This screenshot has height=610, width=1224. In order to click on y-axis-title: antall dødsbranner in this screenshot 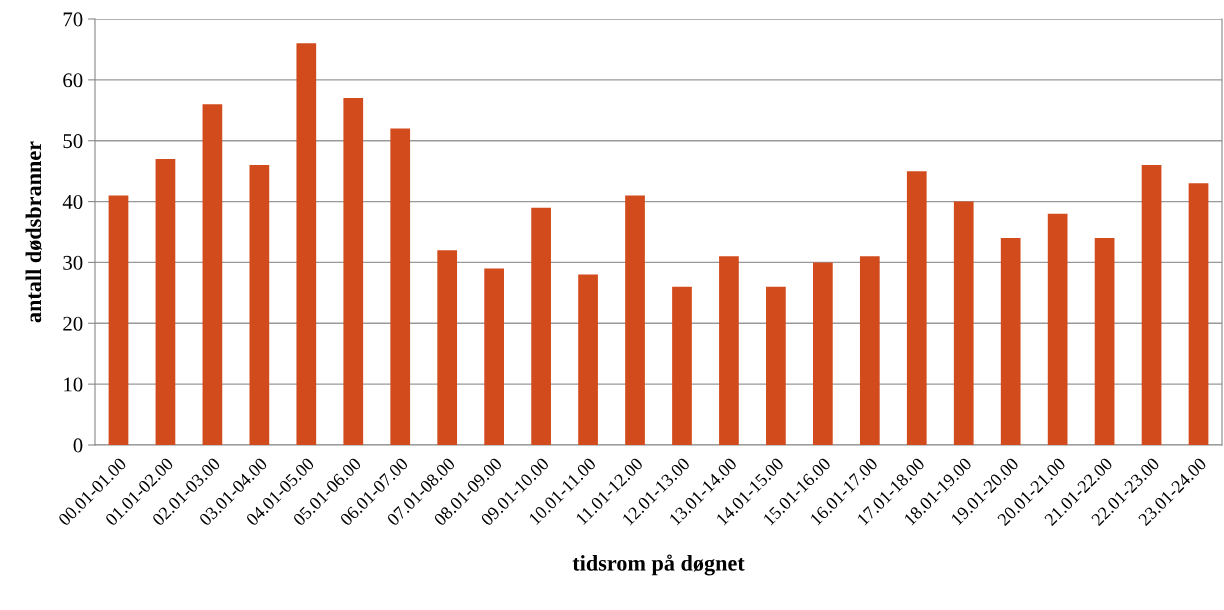, I will do `click(33, 232)`.